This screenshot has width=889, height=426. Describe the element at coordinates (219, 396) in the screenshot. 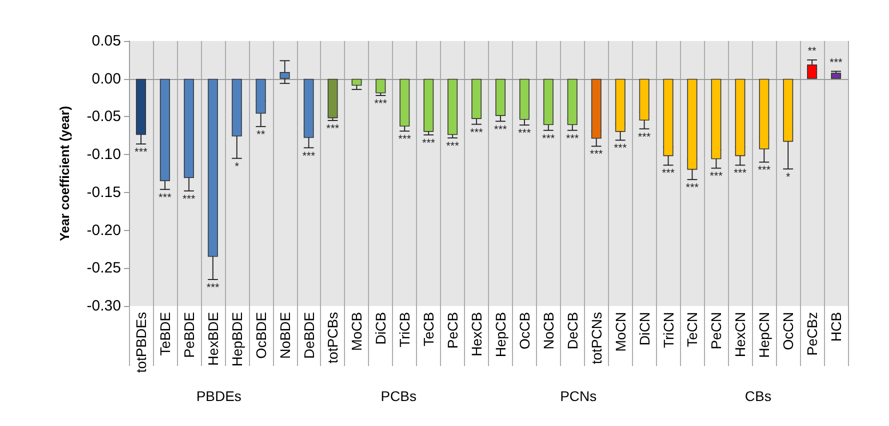

I see `text: PBDEs` at that location.